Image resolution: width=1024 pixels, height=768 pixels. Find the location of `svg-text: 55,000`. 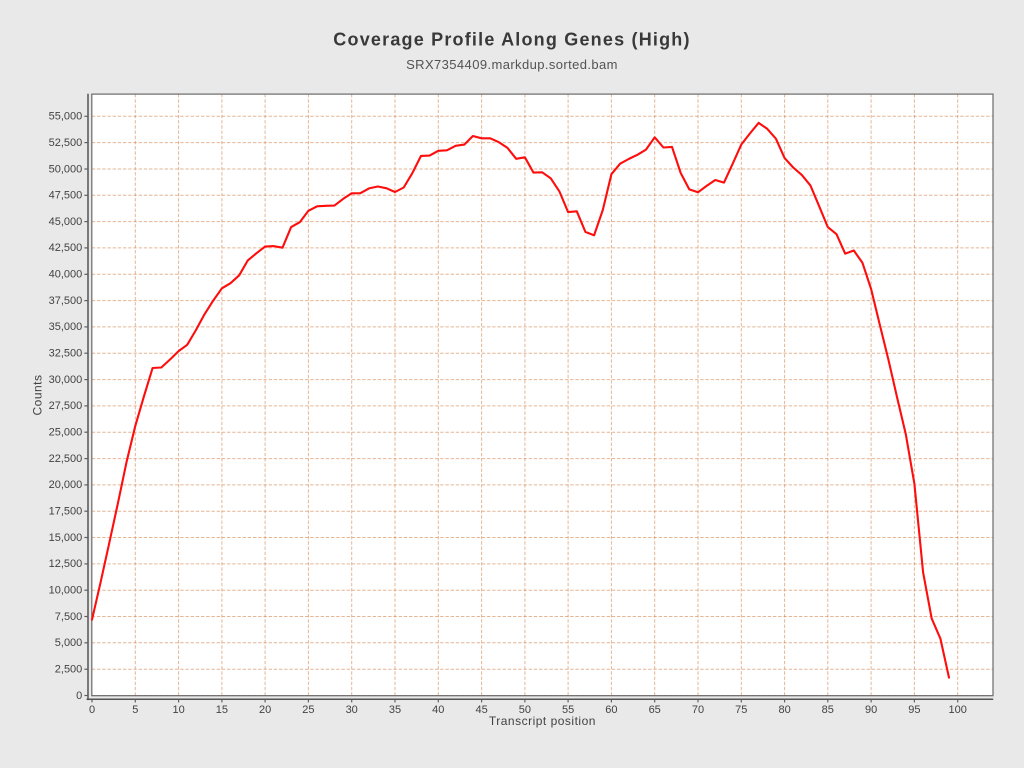

svg-text: 55,000 is located at coordinates (66, 117).